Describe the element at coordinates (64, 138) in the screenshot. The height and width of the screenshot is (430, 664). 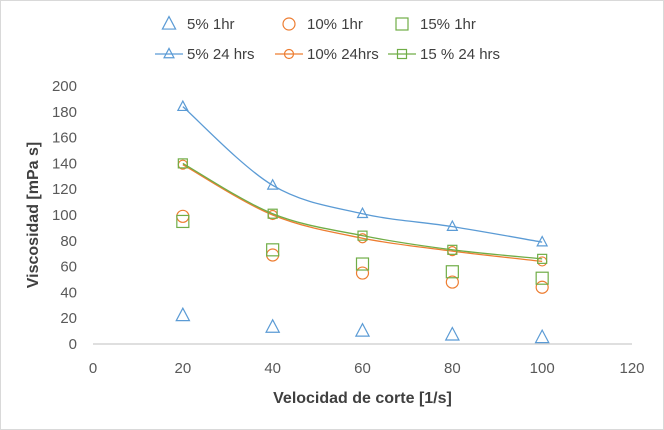
I see `y-tick-label: 160` at that location.